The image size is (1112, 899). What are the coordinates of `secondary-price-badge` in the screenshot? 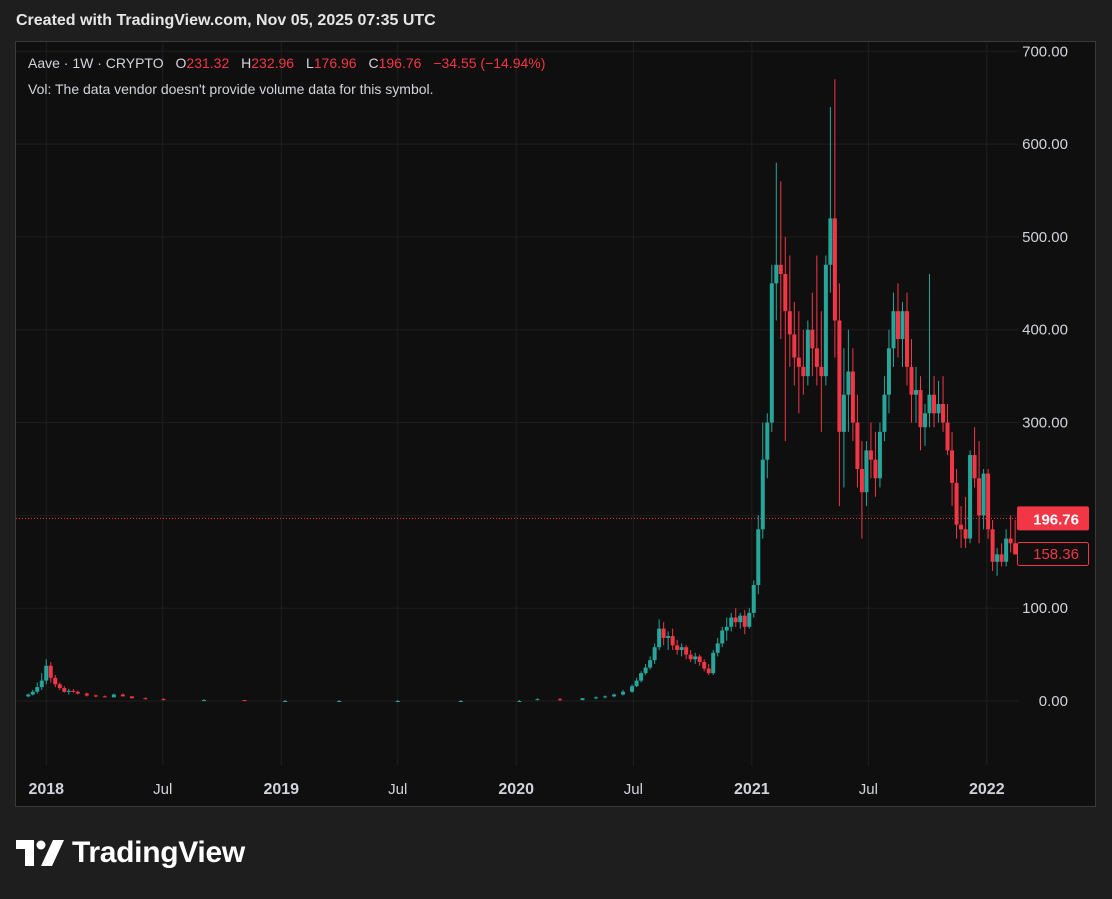 It's located at (1053, 554).